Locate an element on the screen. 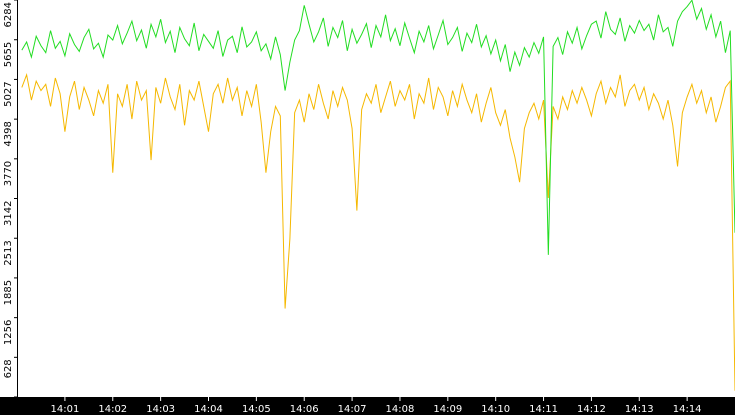 The height and width of the screenshot is (415, 735). y-tick-label: 6284 is located at coordinates (8, 14).